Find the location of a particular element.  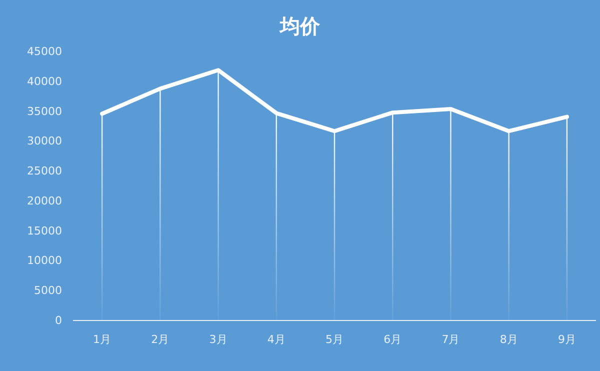

x-tick-label: 6月 is located at coordinates (393, 339).